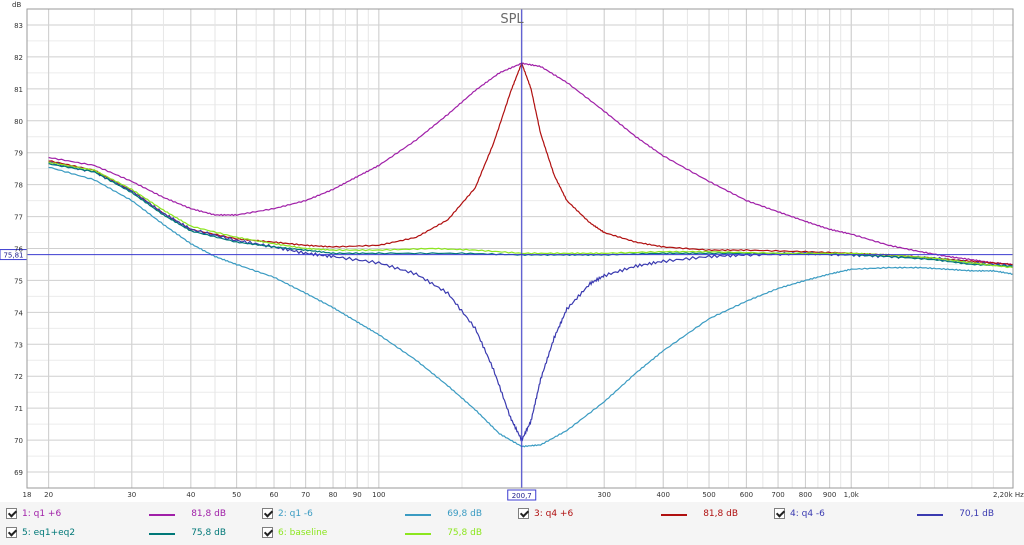 The image size is (1024, 545). I want to click on y-tick-label: 73, so click(18, 345).